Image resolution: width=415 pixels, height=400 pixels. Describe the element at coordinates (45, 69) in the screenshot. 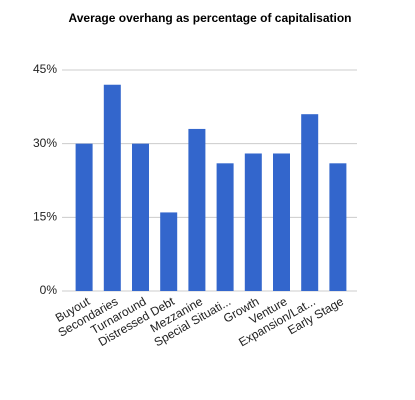

I see `y-tick-label: 45%` at that location.